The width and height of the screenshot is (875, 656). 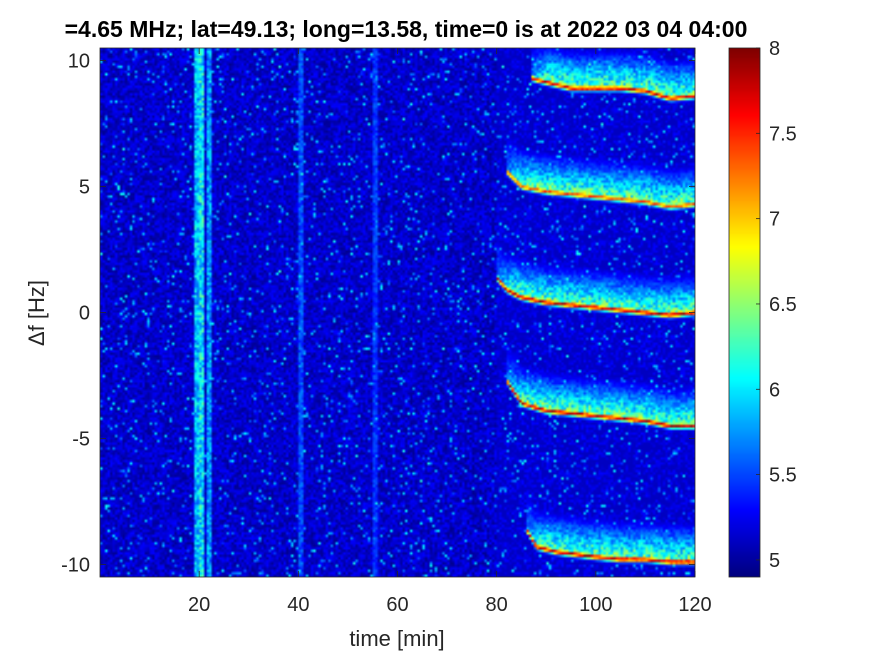 What do you see at coordinates (497, 605) in the screenshot?
I see `x-tick-label: 80` at bounding box center [497, 605].